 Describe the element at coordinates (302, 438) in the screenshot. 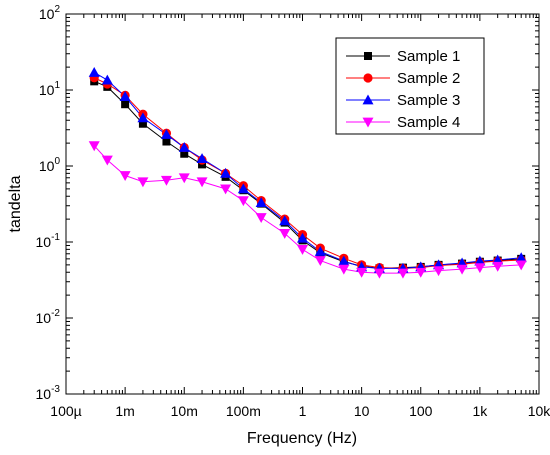

I see `x-axis-title: Frequency (Hz)` at that location.